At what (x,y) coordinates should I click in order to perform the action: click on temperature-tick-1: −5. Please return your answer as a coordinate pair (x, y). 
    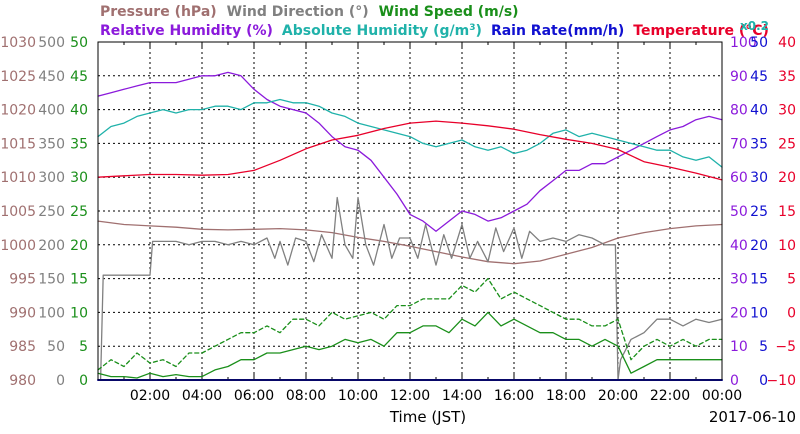
    Looking at the image, I should click on (785, 347).